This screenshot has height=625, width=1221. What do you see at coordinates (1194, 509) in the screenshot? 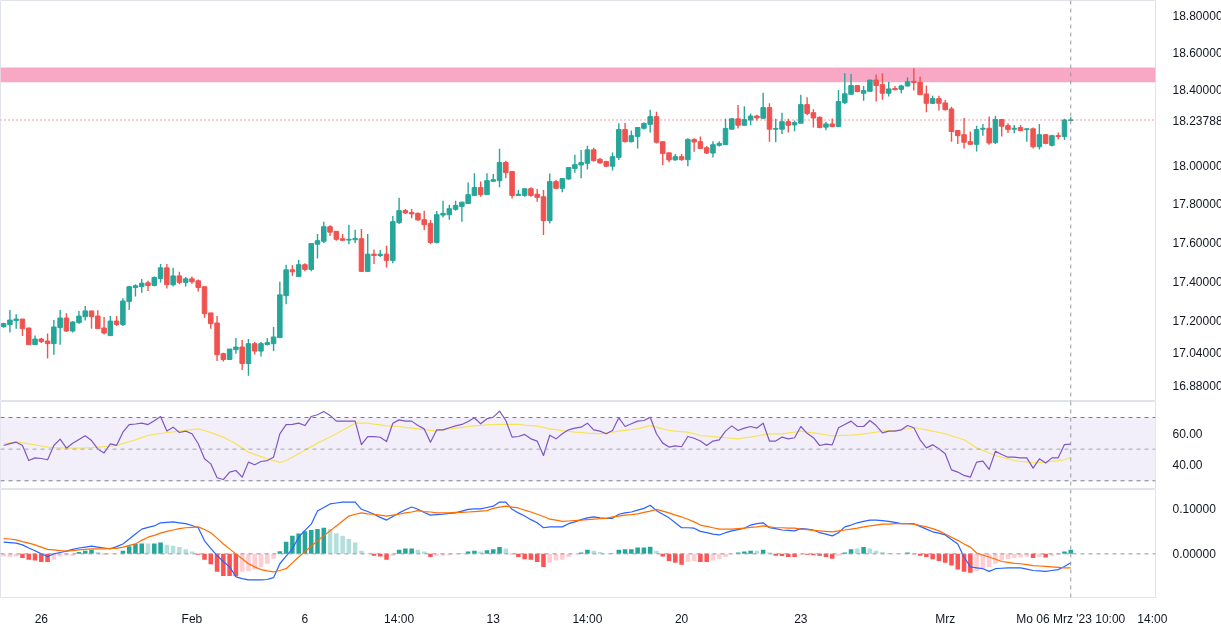
I see `y-tick-label: 0.10000` at bounding box center [1194, 509].